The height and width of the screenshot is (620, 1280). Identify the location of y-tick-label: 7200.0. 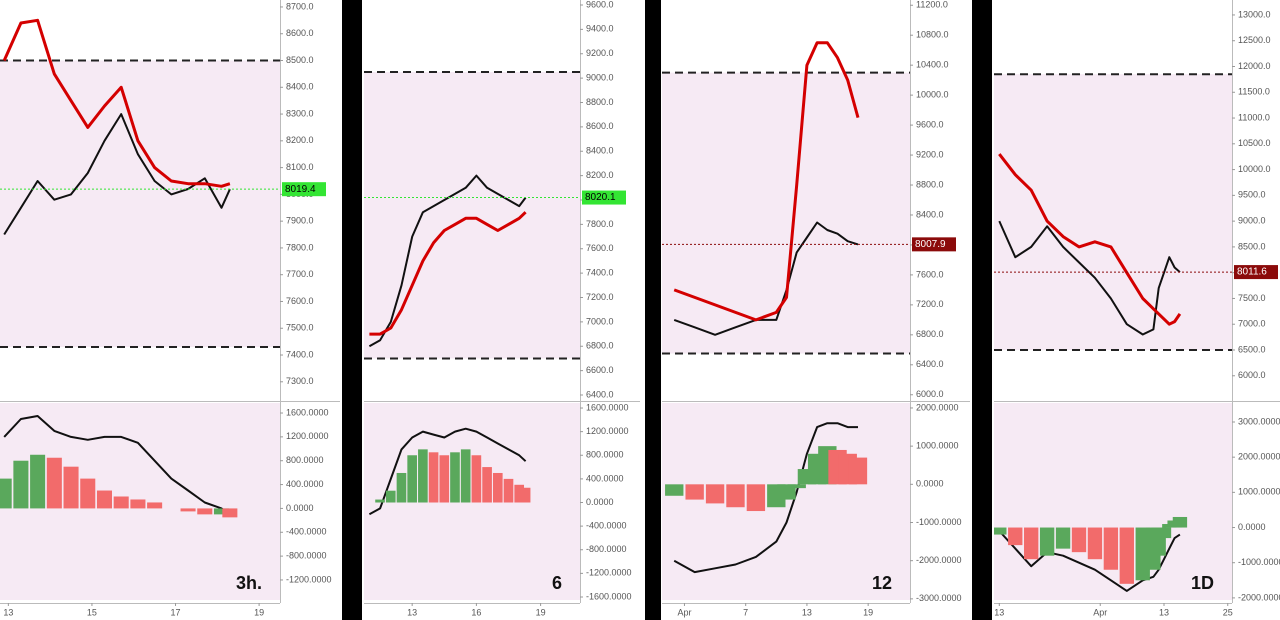
(600, 297).